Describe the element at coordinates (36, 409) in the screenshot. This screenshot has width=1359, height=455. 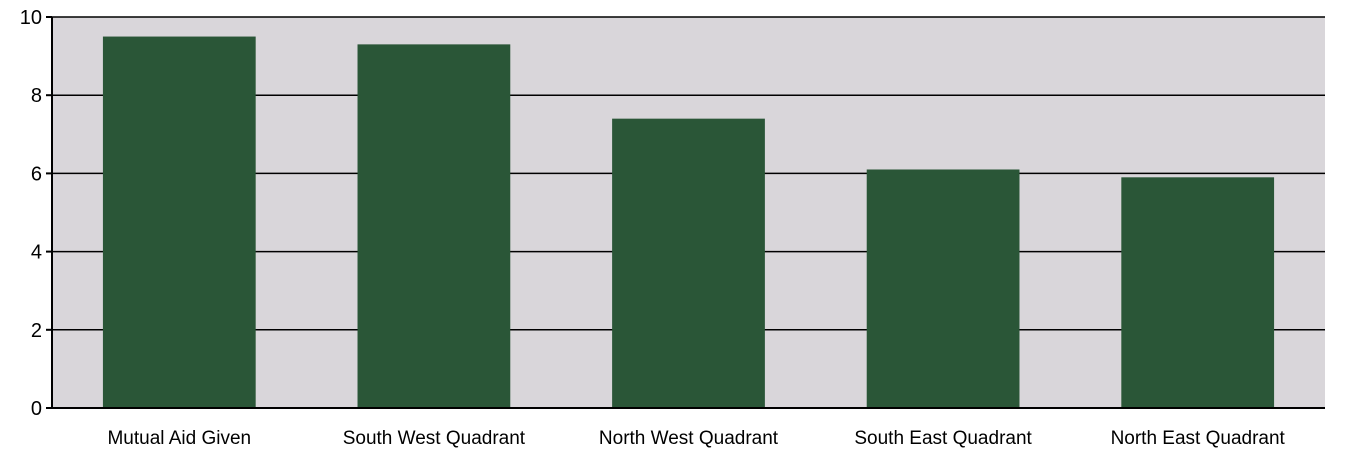
I see `y-tick-label: 0` at that location.